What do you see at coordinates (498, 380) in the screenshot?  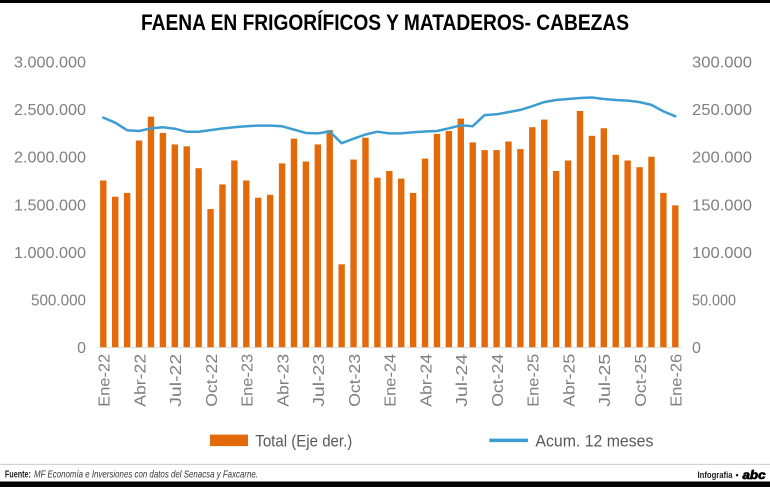 I see `svg-text: Oct-24` at bounding box center [498, 380].